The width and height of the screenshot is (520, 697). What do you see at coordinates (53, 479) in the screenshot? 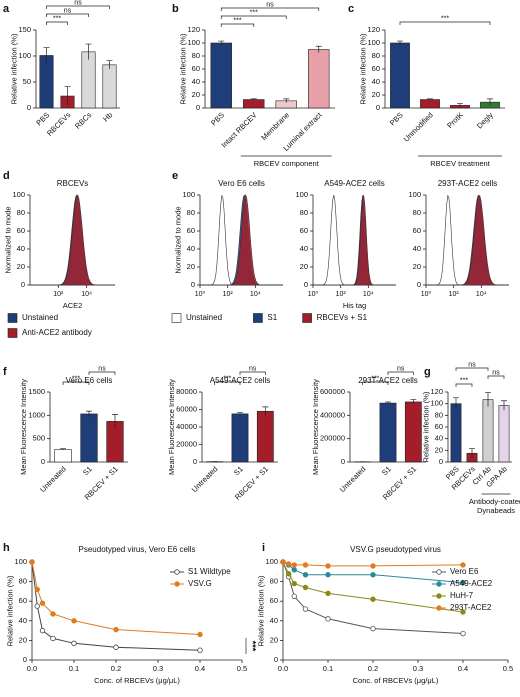
I see `x-tick-label: Untreated` at bounding box center [53, 479].